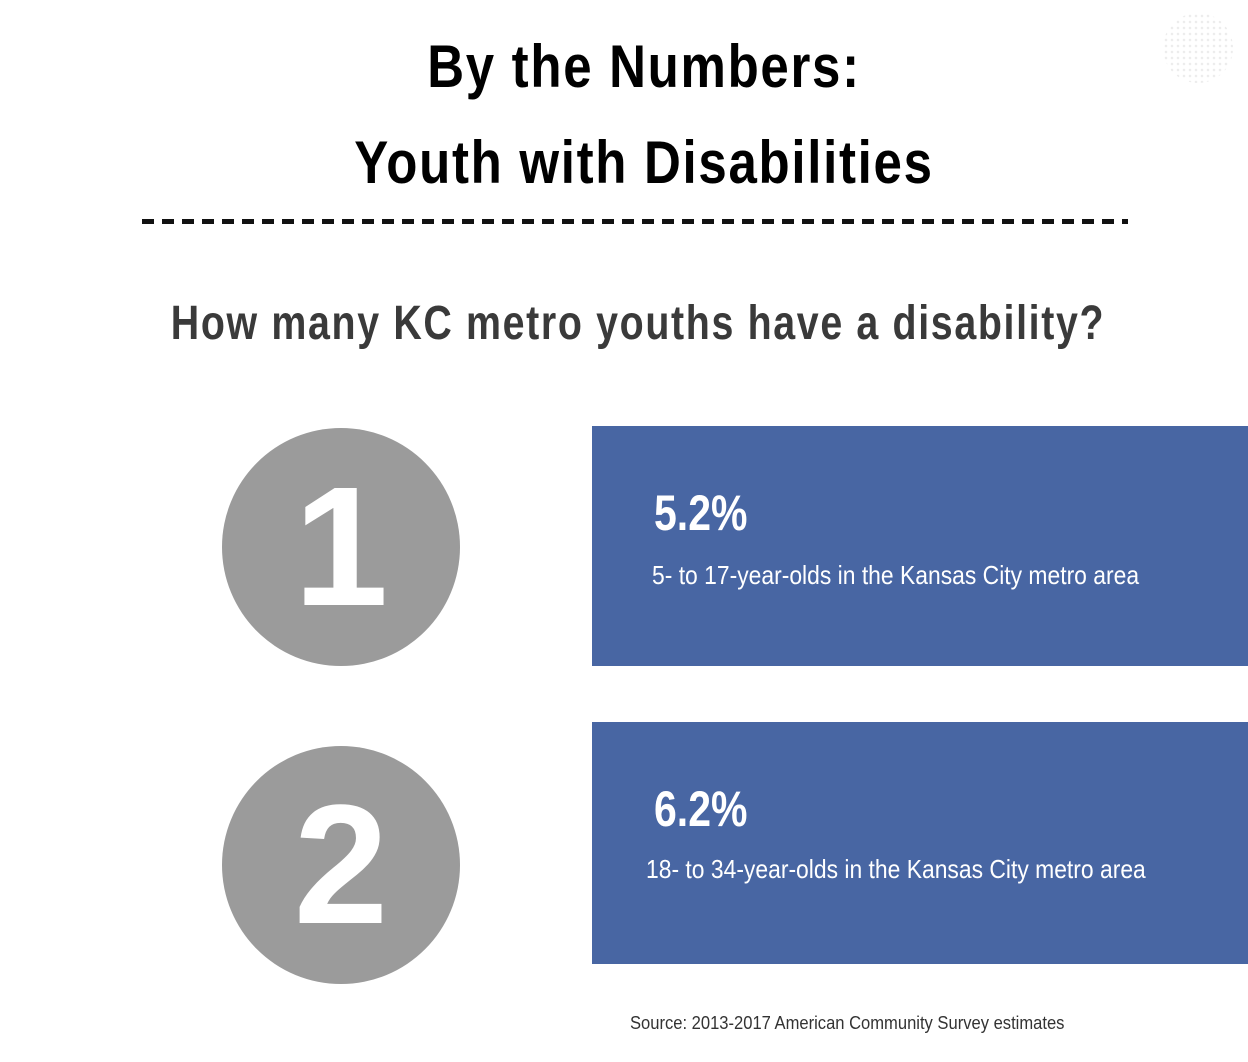 Image resolution: width=1248 pixels, height=1062 pixels. Describe the element at coordinates (341, 547) in the screenshot. I see `number-circle-1: 1` at that location.